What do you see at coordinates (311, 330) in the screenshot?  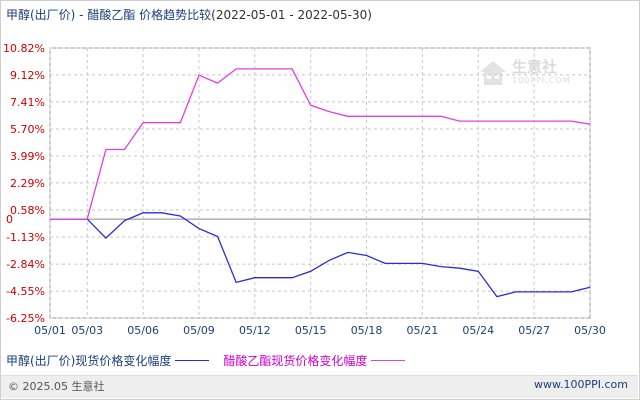 I see `x-tick-label: 05/15` at bounding box center [311, 330].